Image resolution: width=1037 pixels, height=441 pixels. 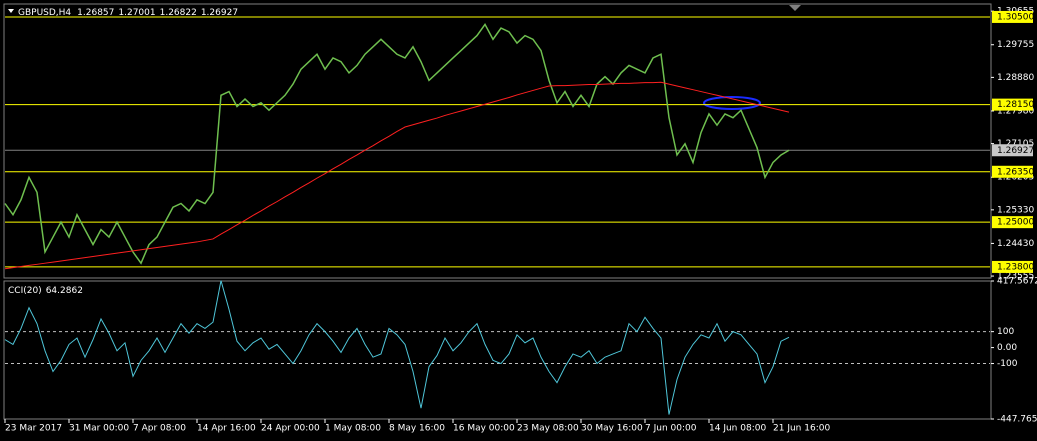 I want to click on x-tick-label: 21 Jun 16:00, so click(x=801, y=429).